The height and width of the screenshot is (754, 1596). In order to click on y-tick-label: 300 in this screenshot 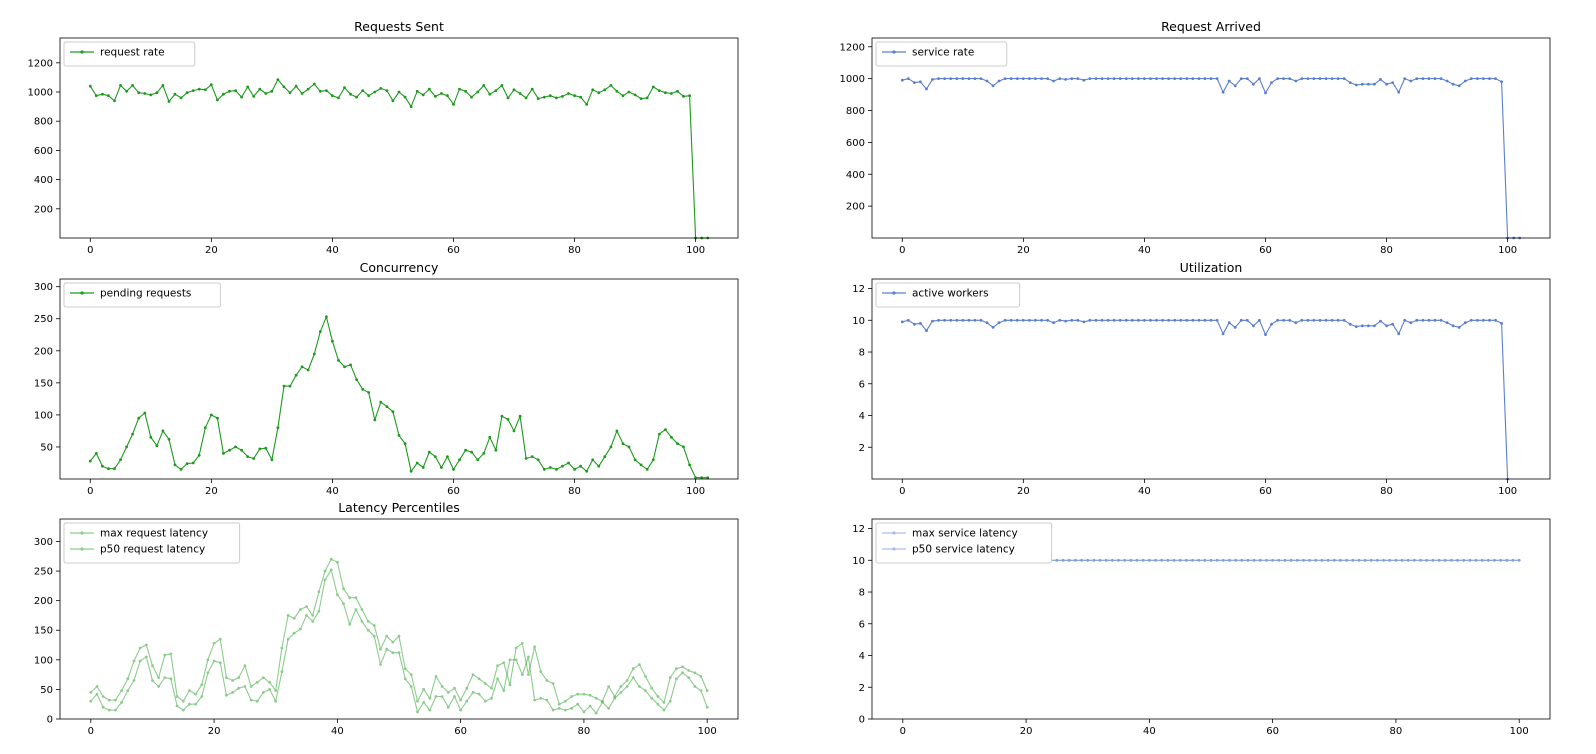, I will do `click(43, 542)`.